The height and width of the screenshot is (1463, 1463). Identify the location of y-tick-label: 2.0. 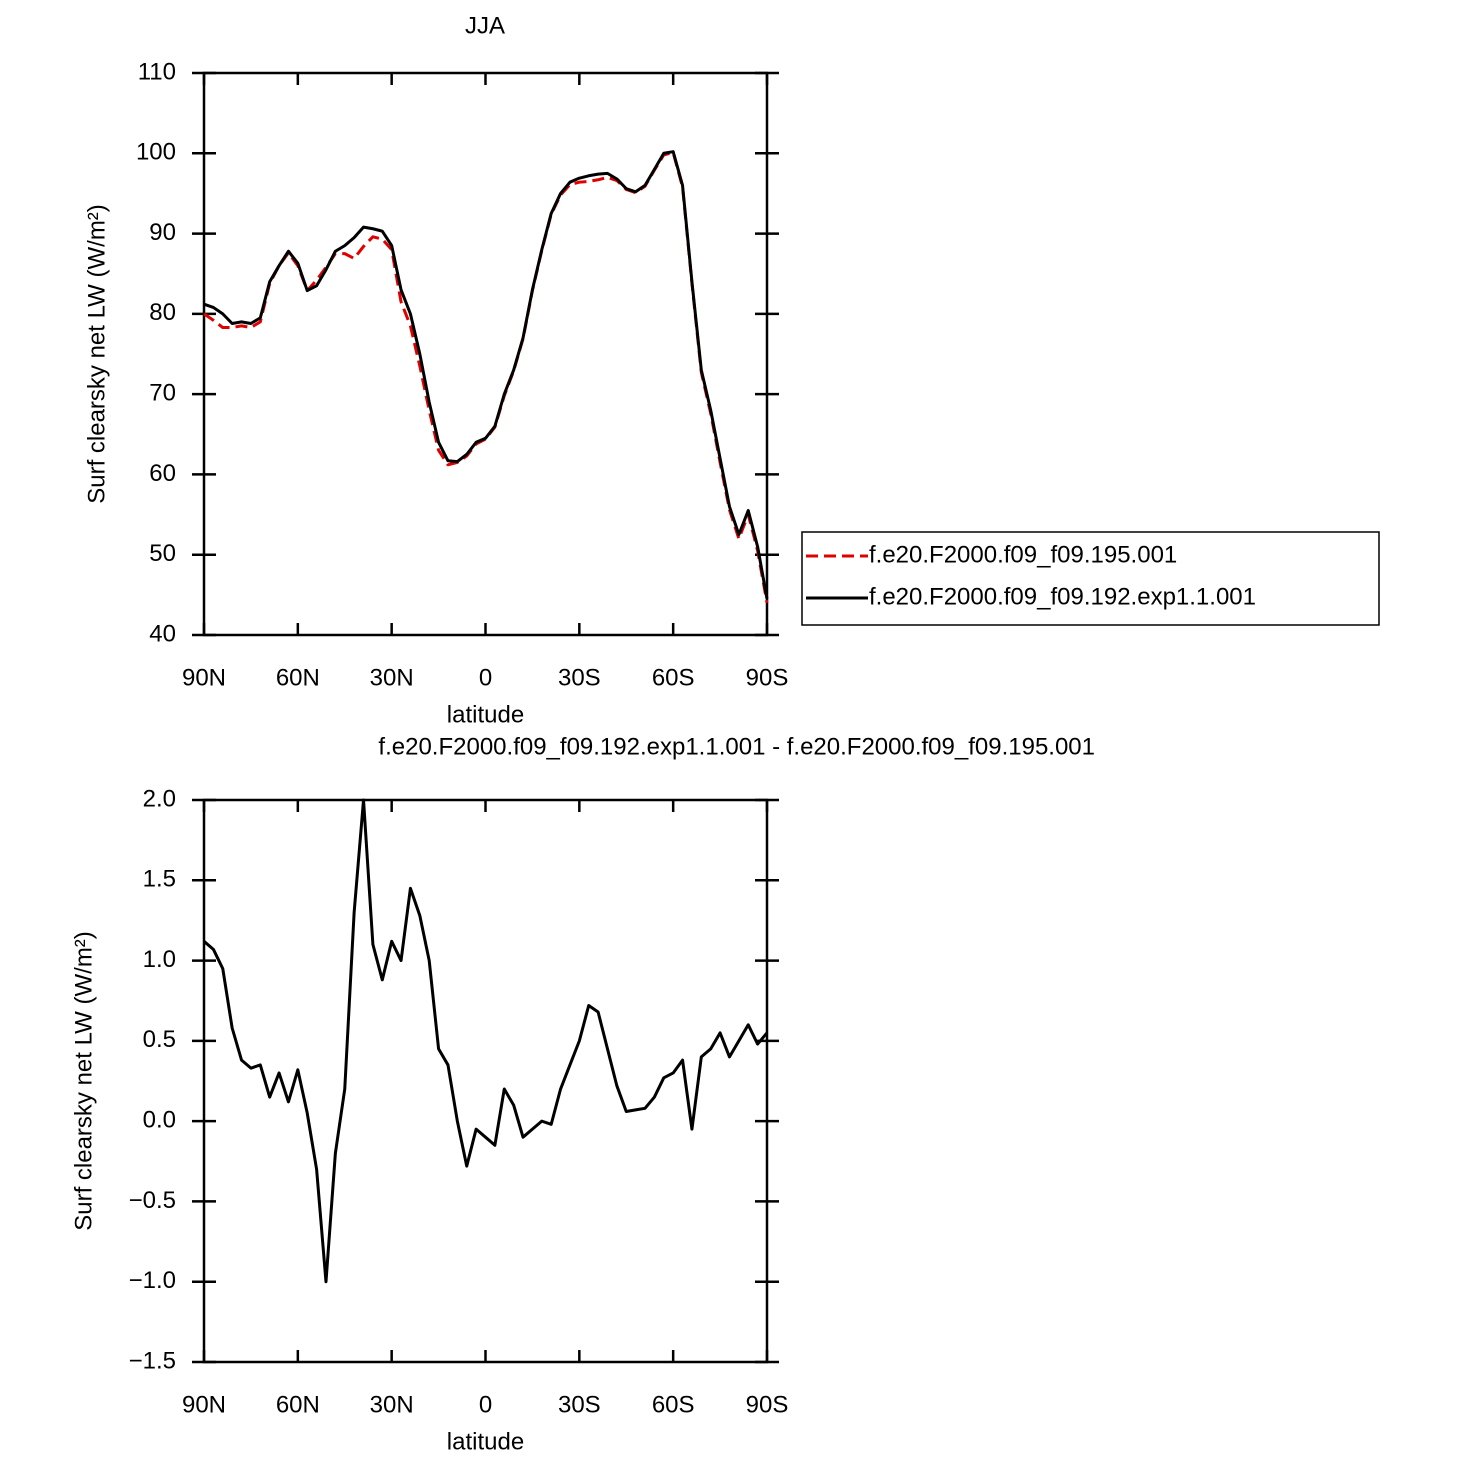
(159, 798).